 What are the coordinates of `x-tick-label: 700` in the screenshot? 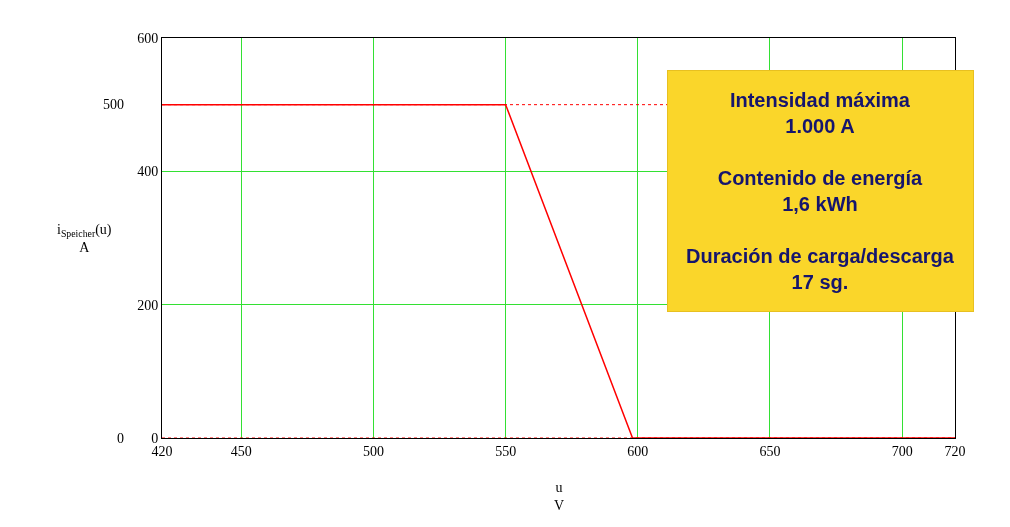 It's located at (902, 451).